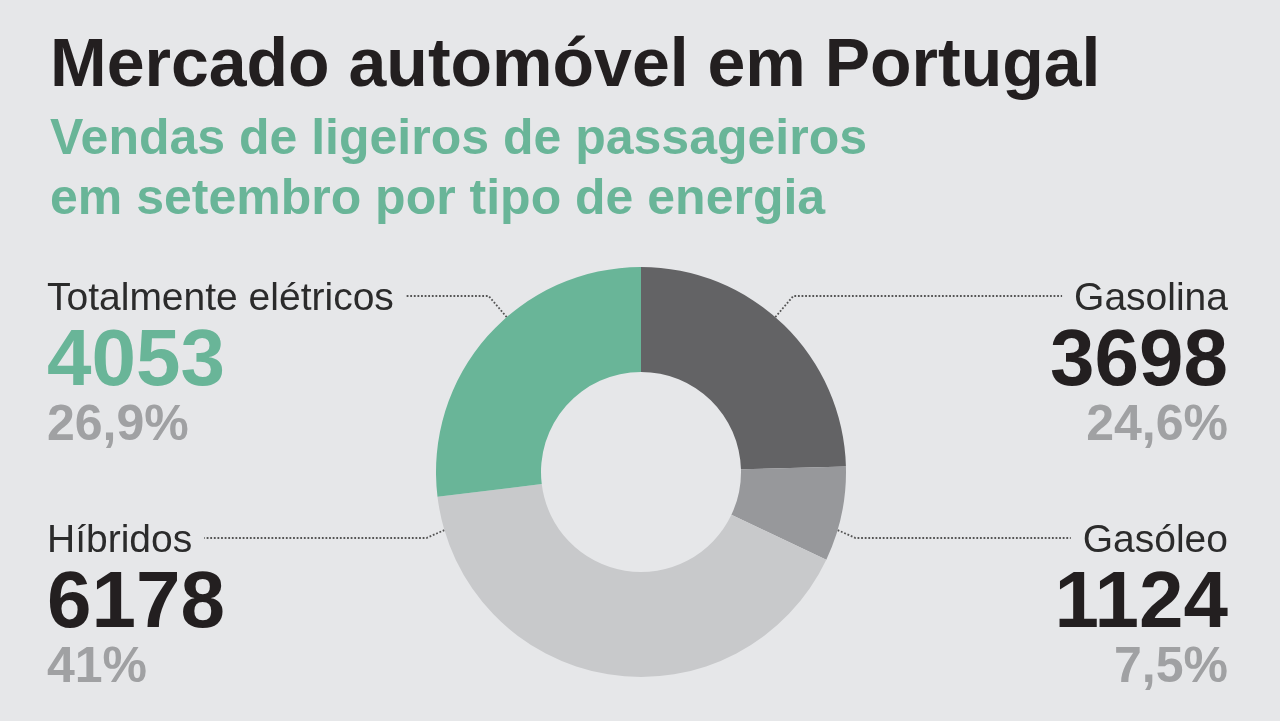 This screenshot has width=1280, height=721. What do you see at coordinates (465, 167) in the screenshot?
I see `chart-subtitle: Vendas de ligeiros de passageiros em setembro por tipo de energia` at bounding box center [465, 167].